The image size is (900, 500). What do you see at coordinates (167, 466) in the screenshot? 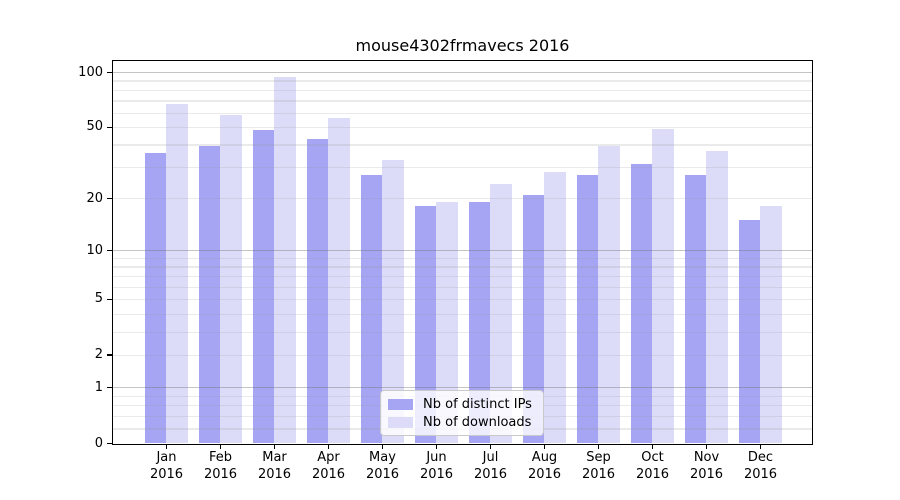
I see `x-tick-label: Jan 2016` at bounding box center [167, 466].